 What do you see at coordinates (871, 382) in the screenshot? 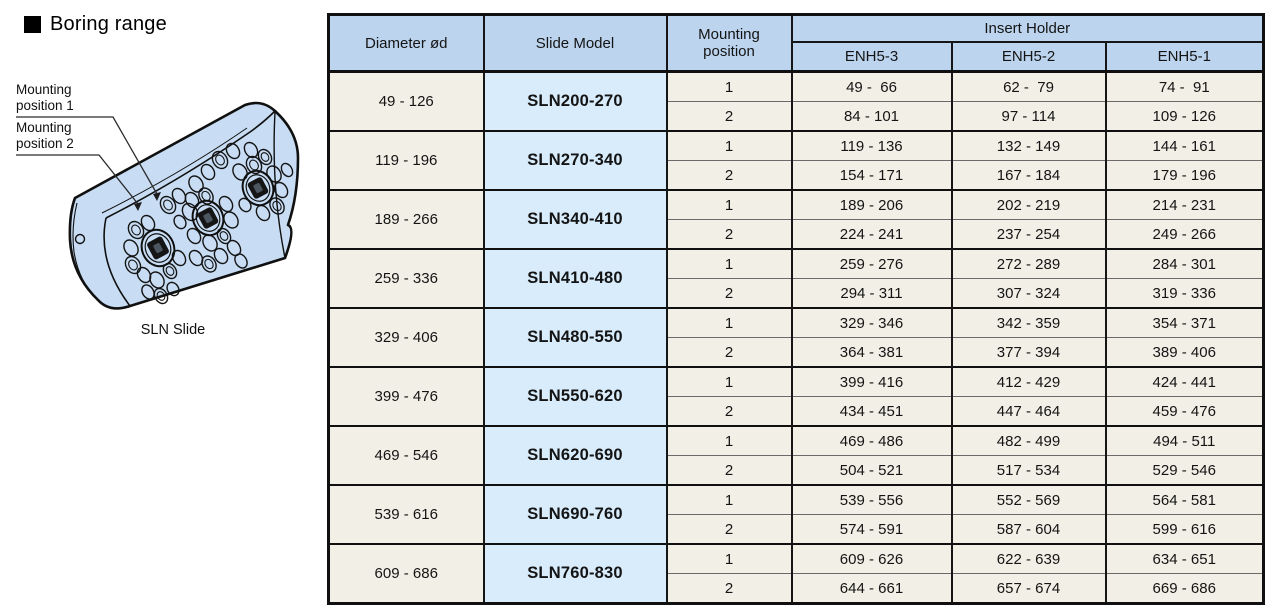
I see `range-cell: 399 - 416` at bounding box center [871, 382].